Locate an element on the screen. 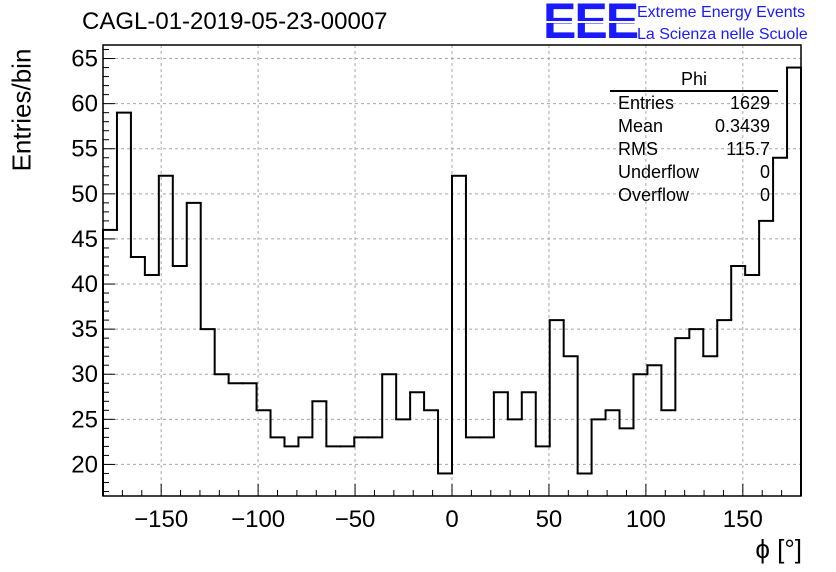  stats-key: RMS is located at coordinates (638, 149).